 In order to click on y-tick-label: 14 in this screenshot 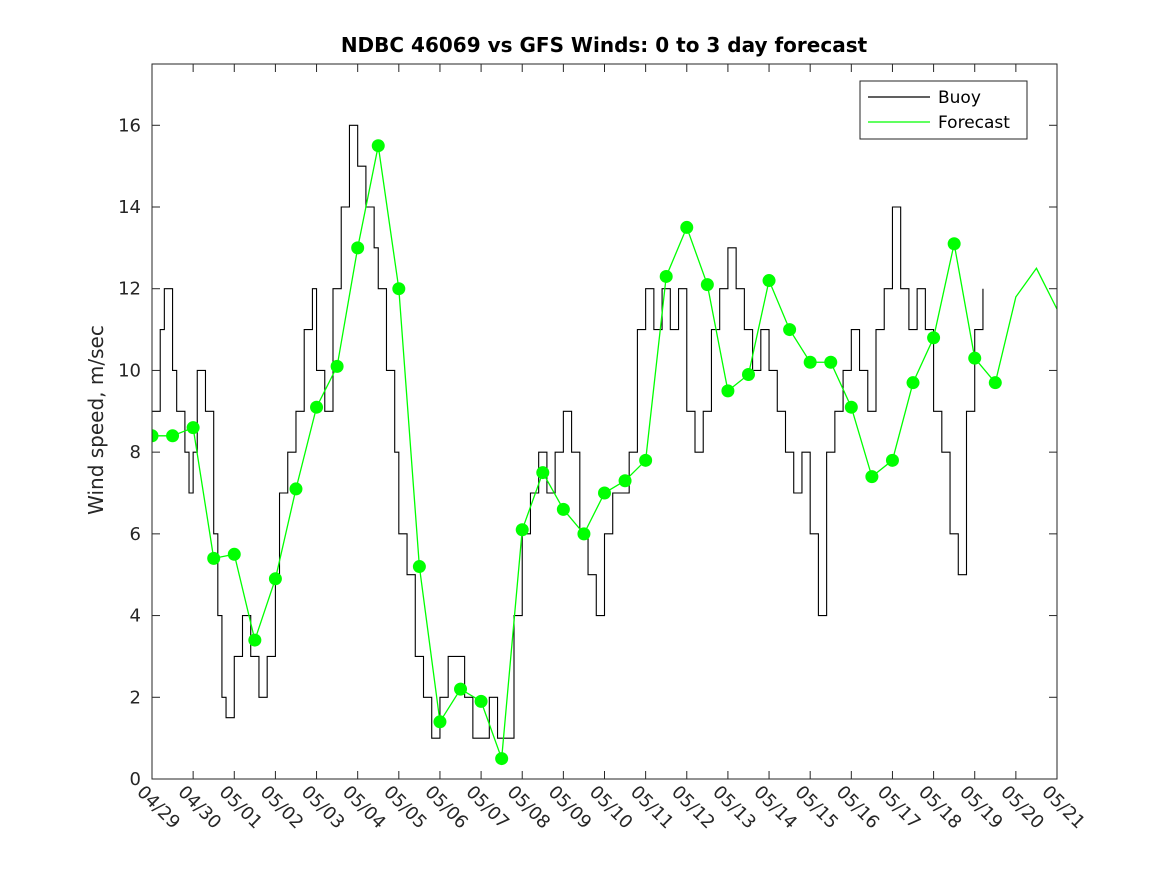, I will do `click(129, 207)`.